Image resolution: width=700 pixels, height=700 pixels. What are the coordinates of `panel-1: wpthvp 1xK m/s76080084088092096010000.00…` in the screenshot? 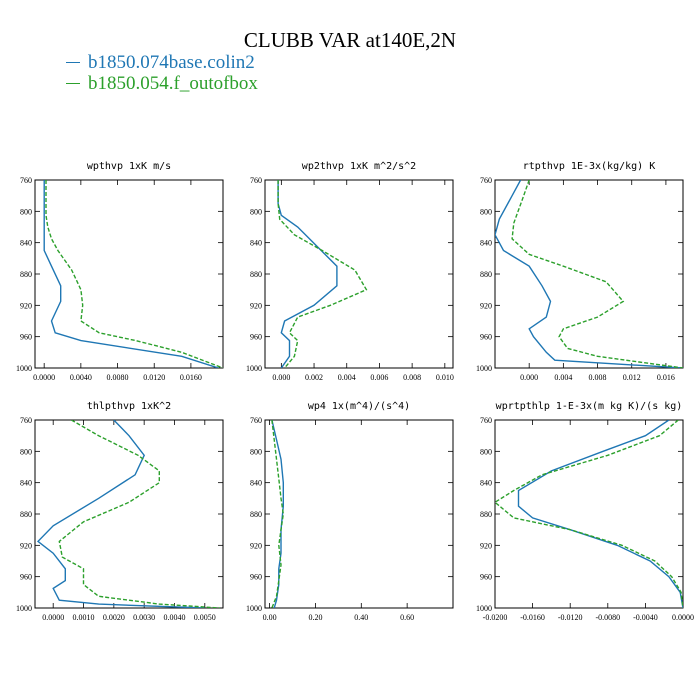 It's located at (120, 271).